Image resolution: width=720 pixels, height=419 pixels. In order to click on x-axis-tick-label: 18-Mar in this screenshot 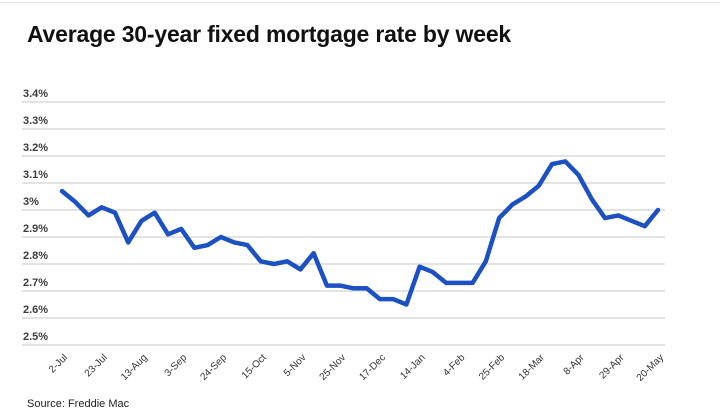, I will do `click(532, 367)`.